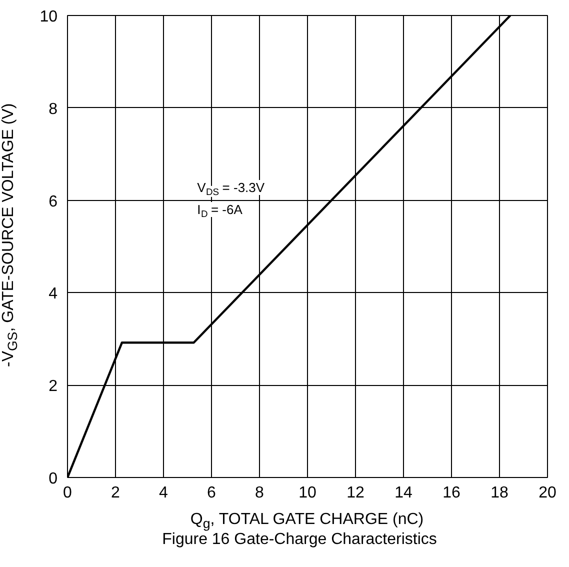  I want to click on x-tick-label: 8, so click(259, 493).